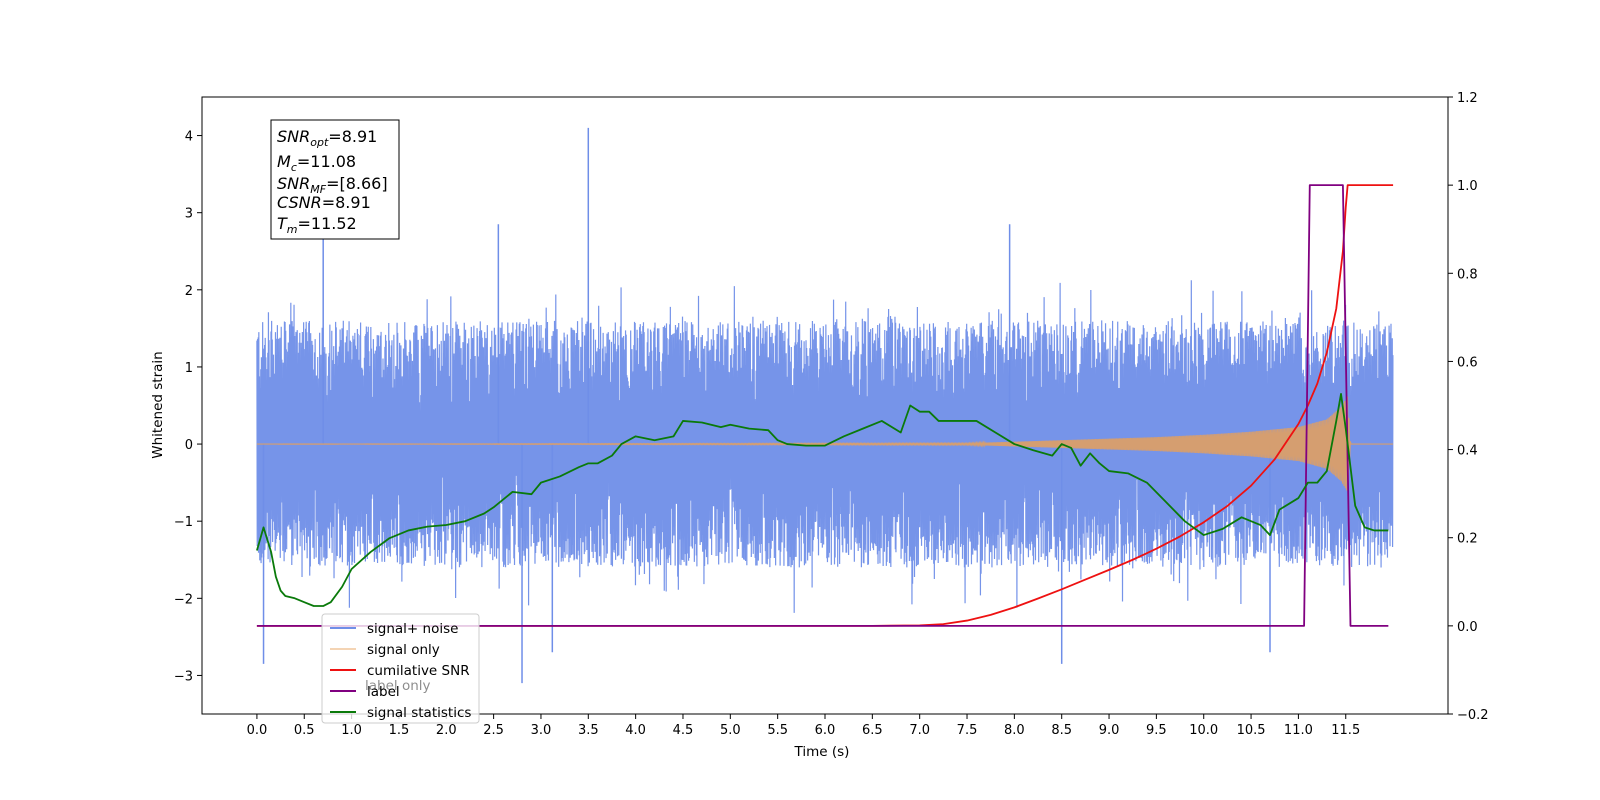 The image size is (1600, 800). I want to click on legend-label-label: label, so click(383, 692).